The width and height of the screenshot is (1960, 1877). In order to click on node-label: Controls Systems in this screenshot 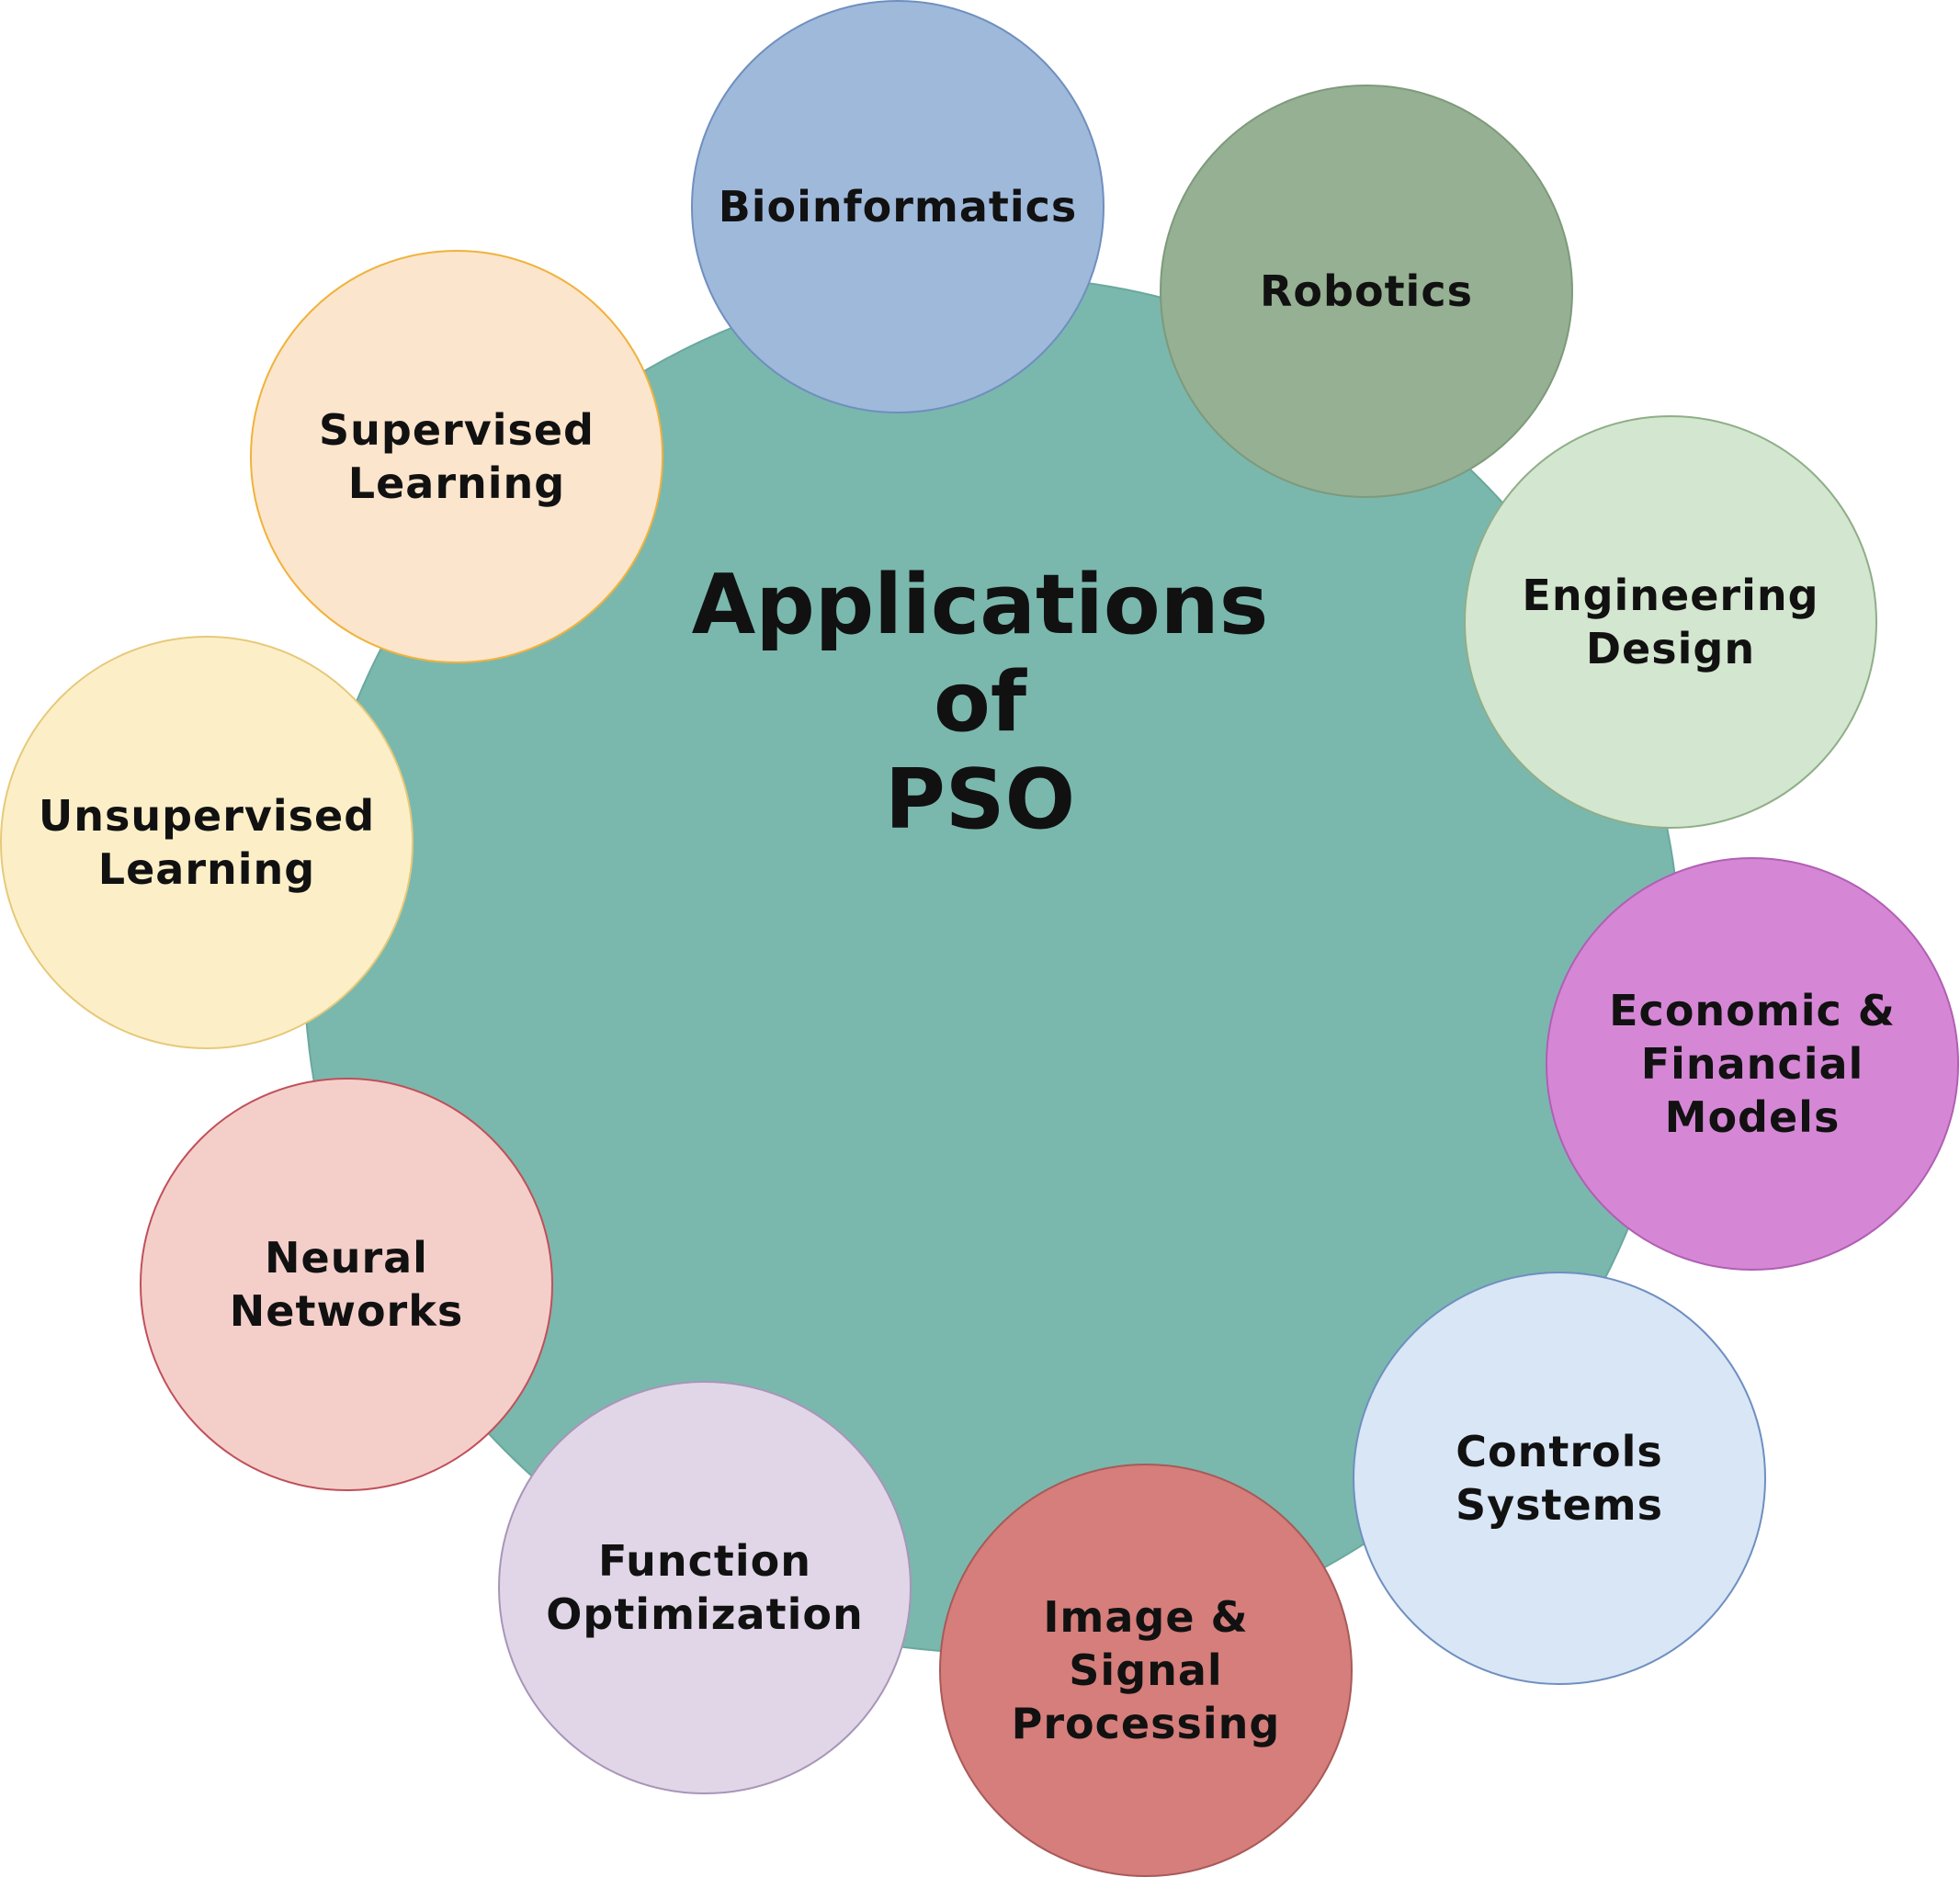, I will do `click(1559, 1478)`.